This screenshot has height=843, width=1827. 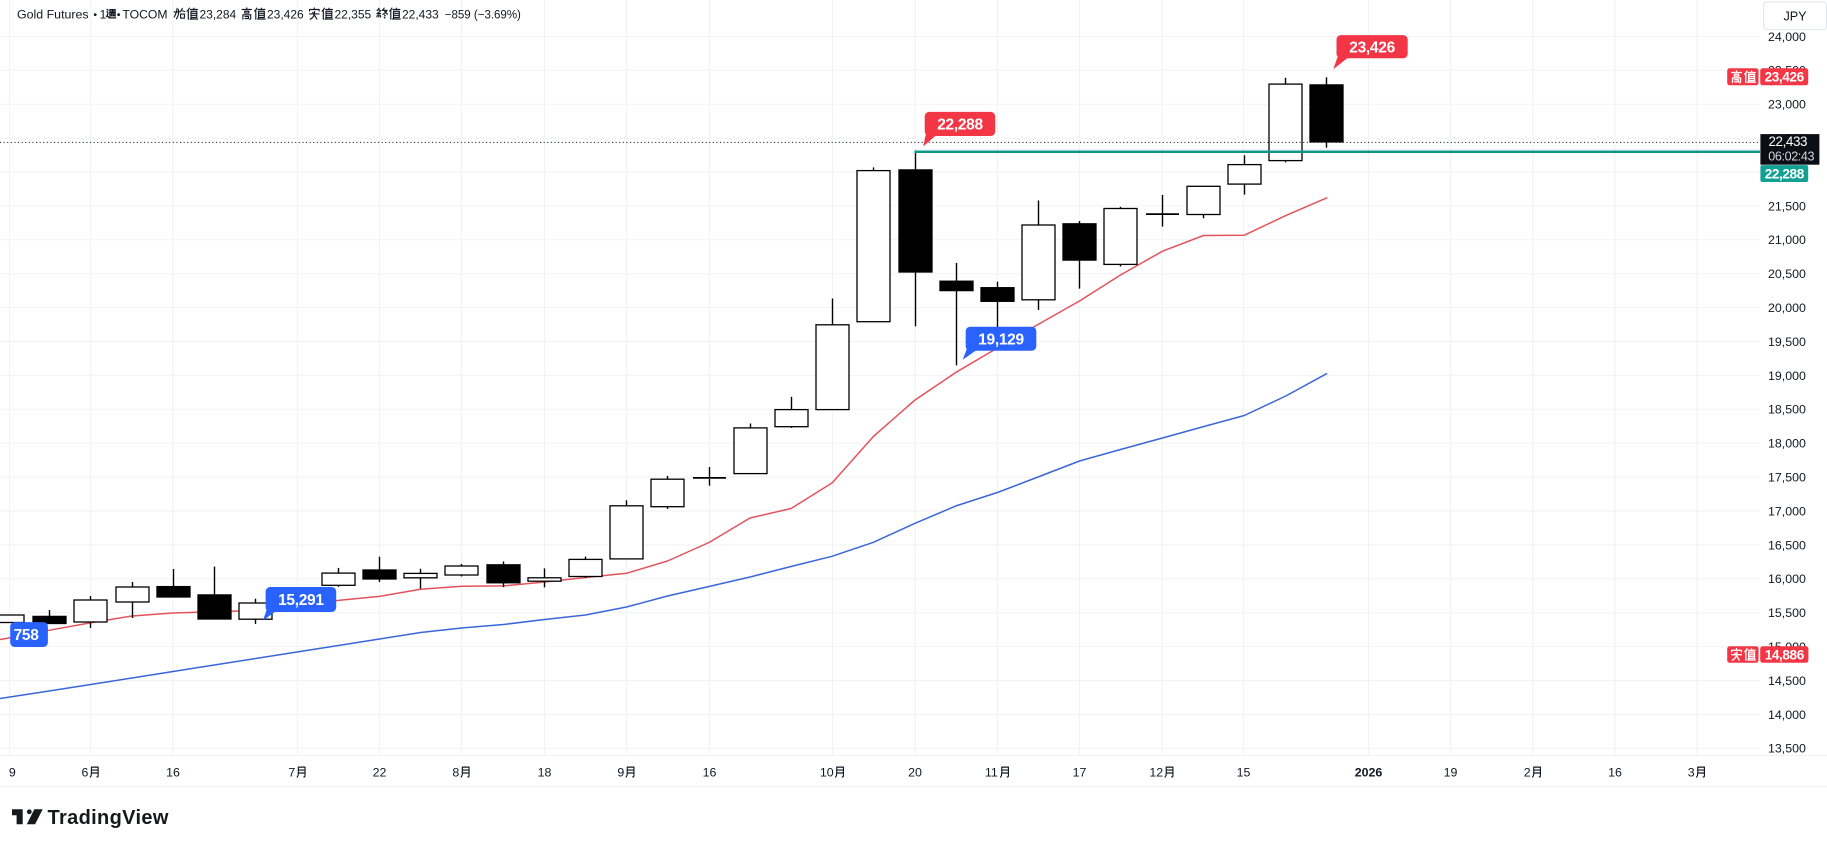 What do you see at coordinates (1787, 240) in the screenshot?
I see `svg-text: 21,000` at bounding box center [1787, 240].